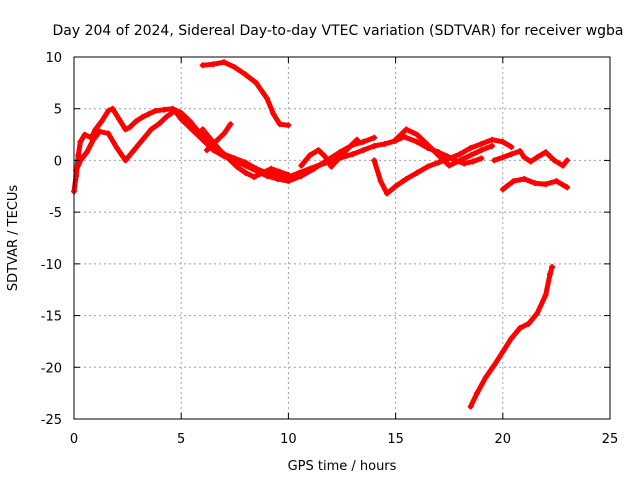 The width and height of the screenshot is (640, 480). What do you see at coordinates (245, 153) in the screenshot?
I see `series-trace-c` at bounding box center [245, 153].